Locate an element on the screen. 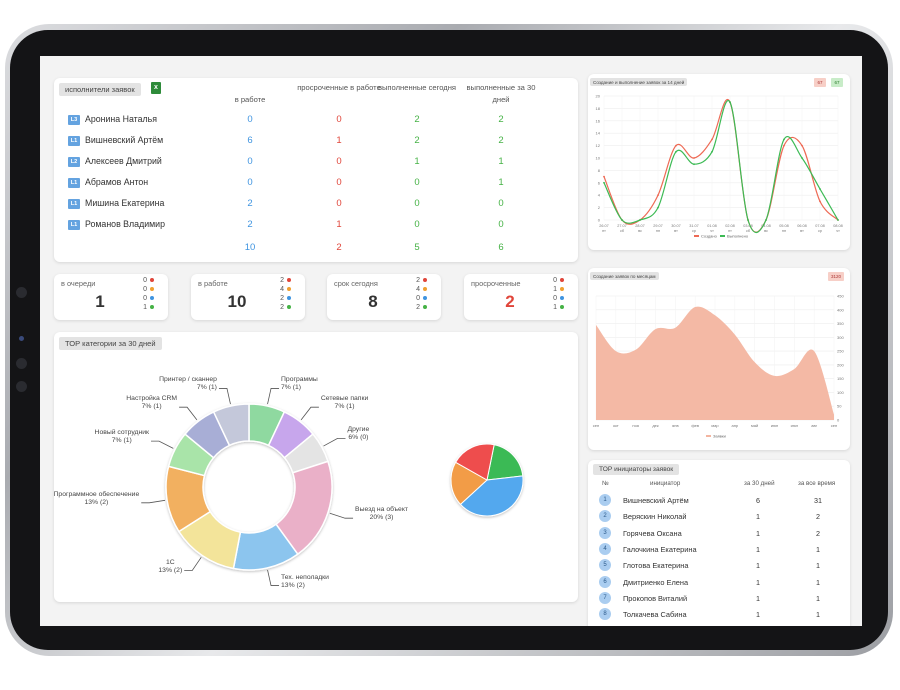  level-badge: L2 is located at coordinates (74, 162).